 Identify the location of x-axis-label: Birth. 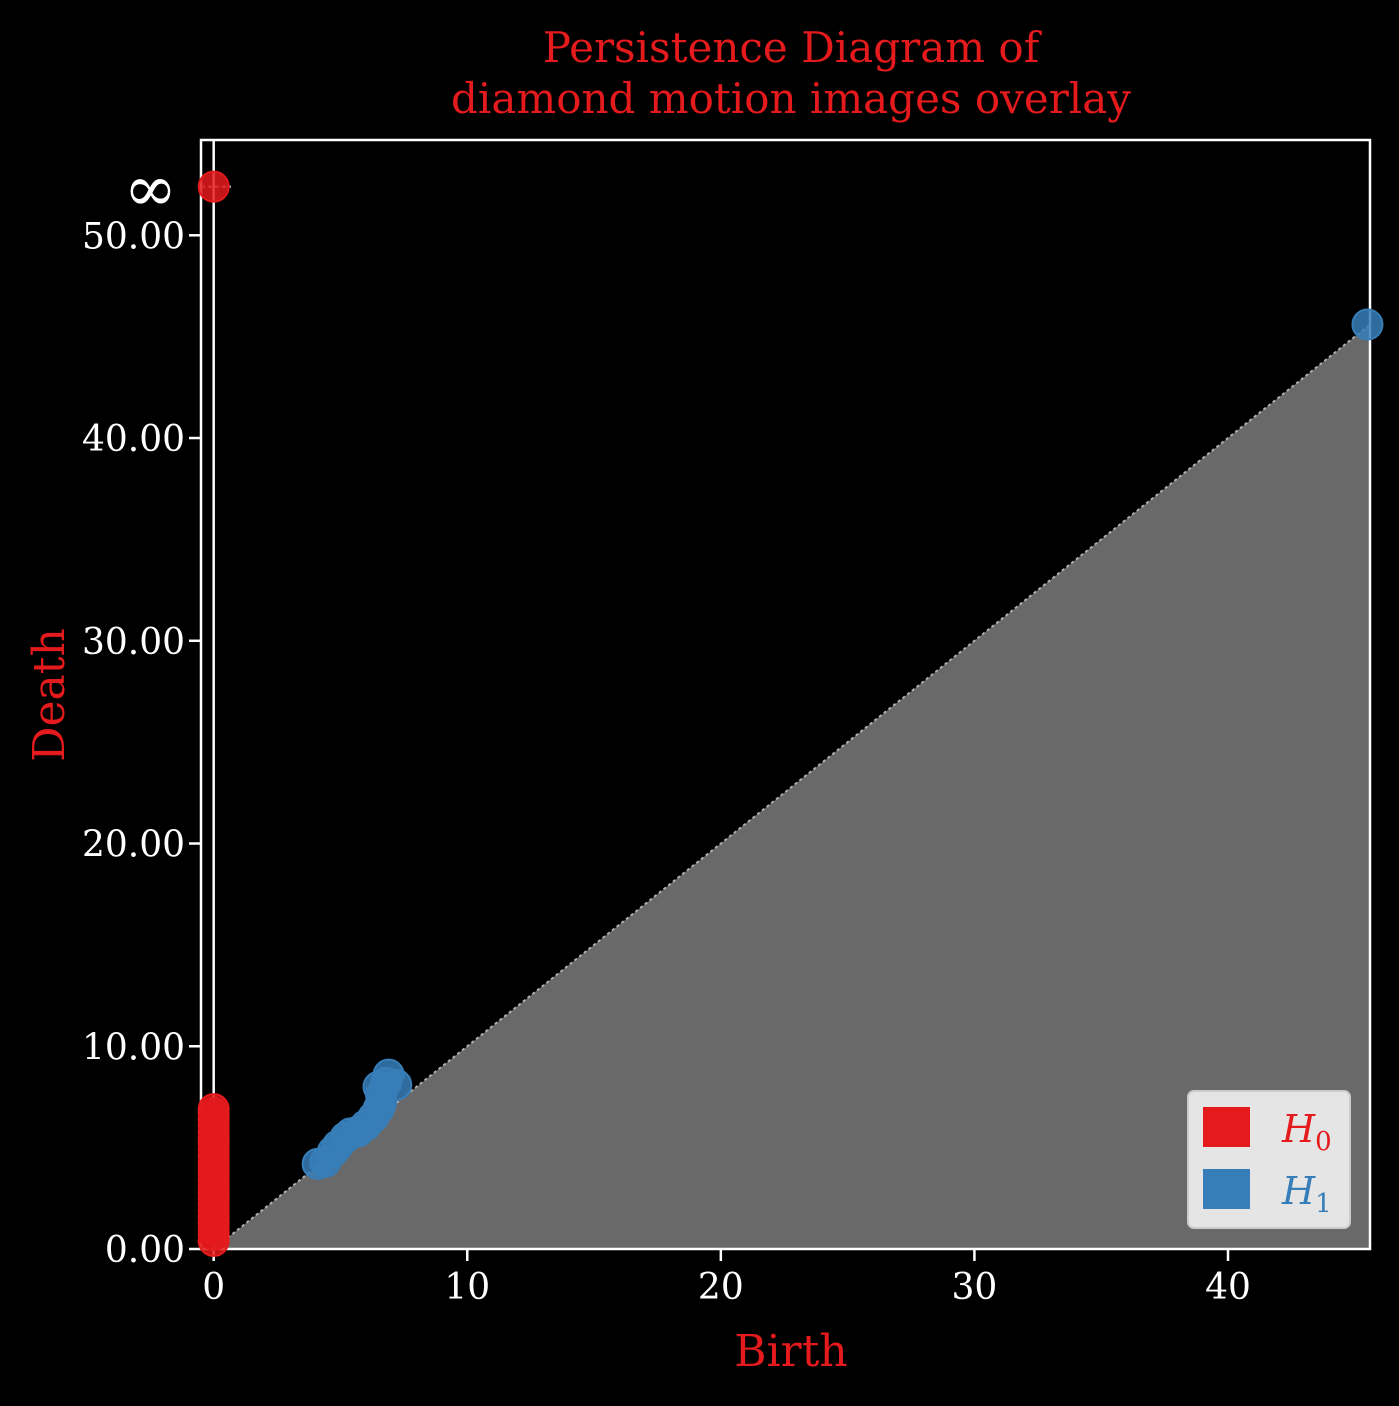
(790, 1351).